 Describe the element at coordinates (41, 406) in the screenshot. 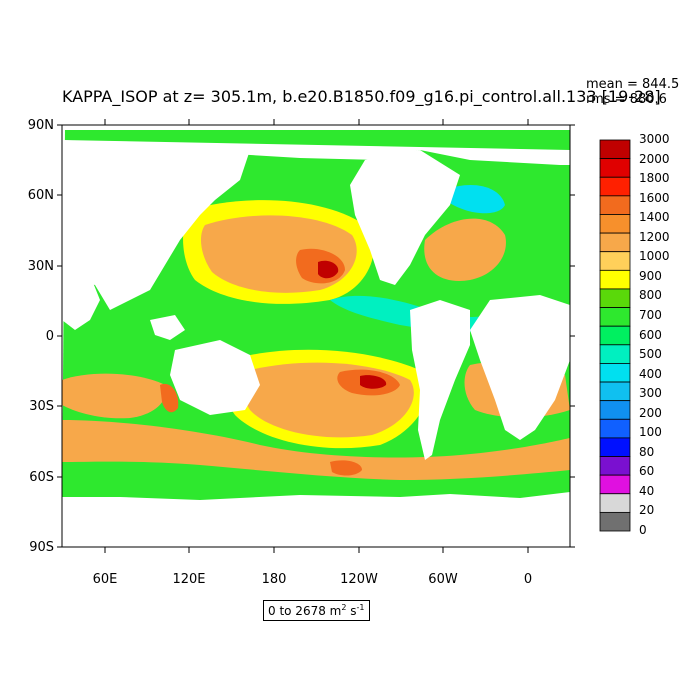

I see `lat-label-30s: 30S` at that location.